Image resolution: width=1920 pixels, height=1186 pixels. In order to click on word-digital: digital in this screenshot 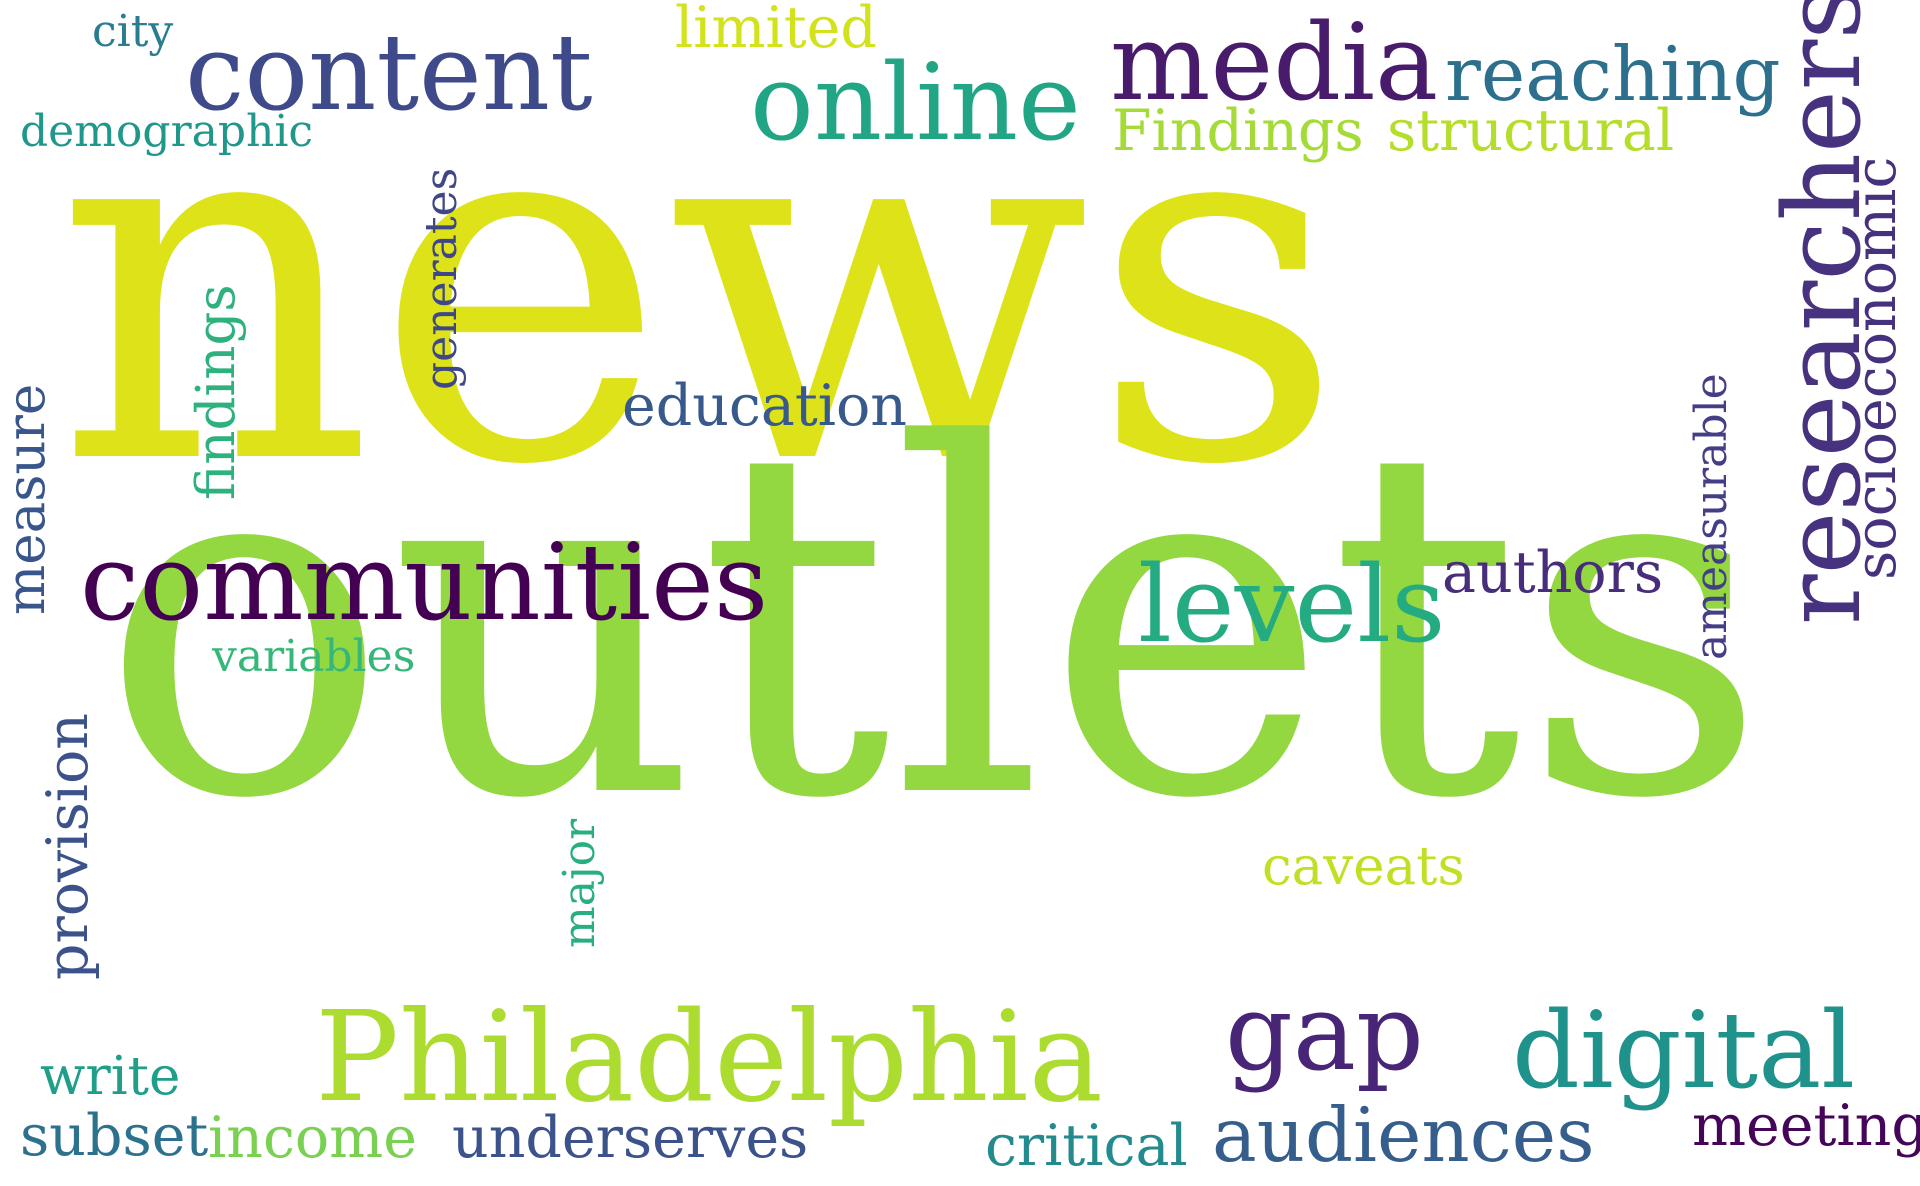, I will do `click(1684, 1050)`.